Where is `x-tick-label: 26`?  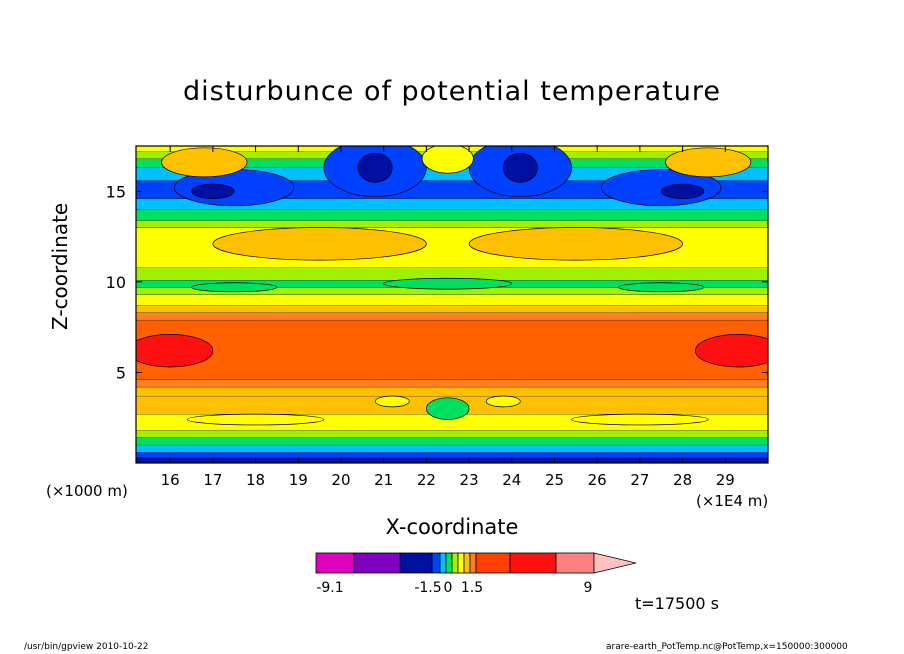
x-tick-label: 26 is located at coordinates (597, 480).